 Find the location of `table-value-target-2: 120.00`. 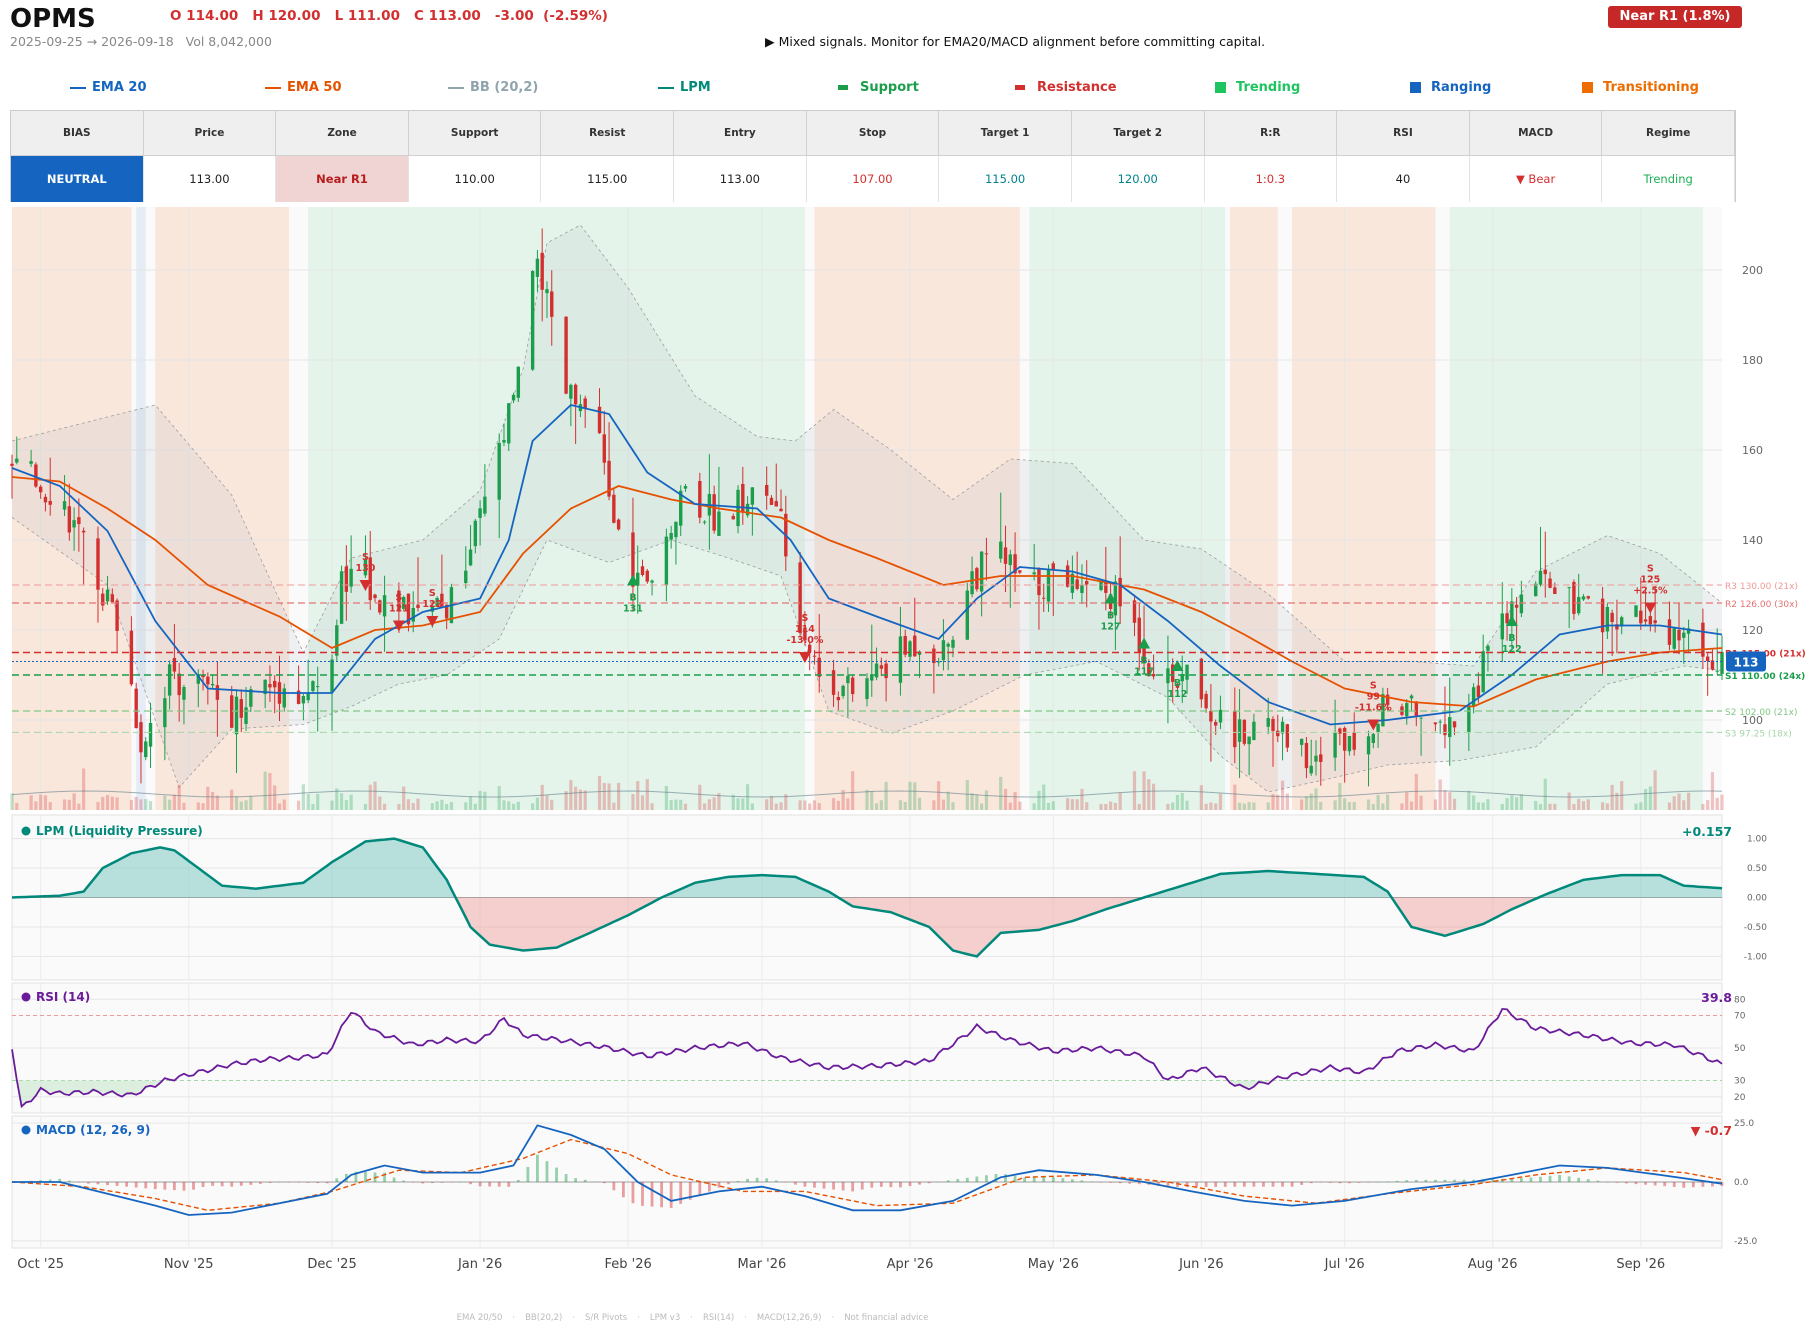

table-value-target-2: 120.00 is located at coordinates (1138, 179).